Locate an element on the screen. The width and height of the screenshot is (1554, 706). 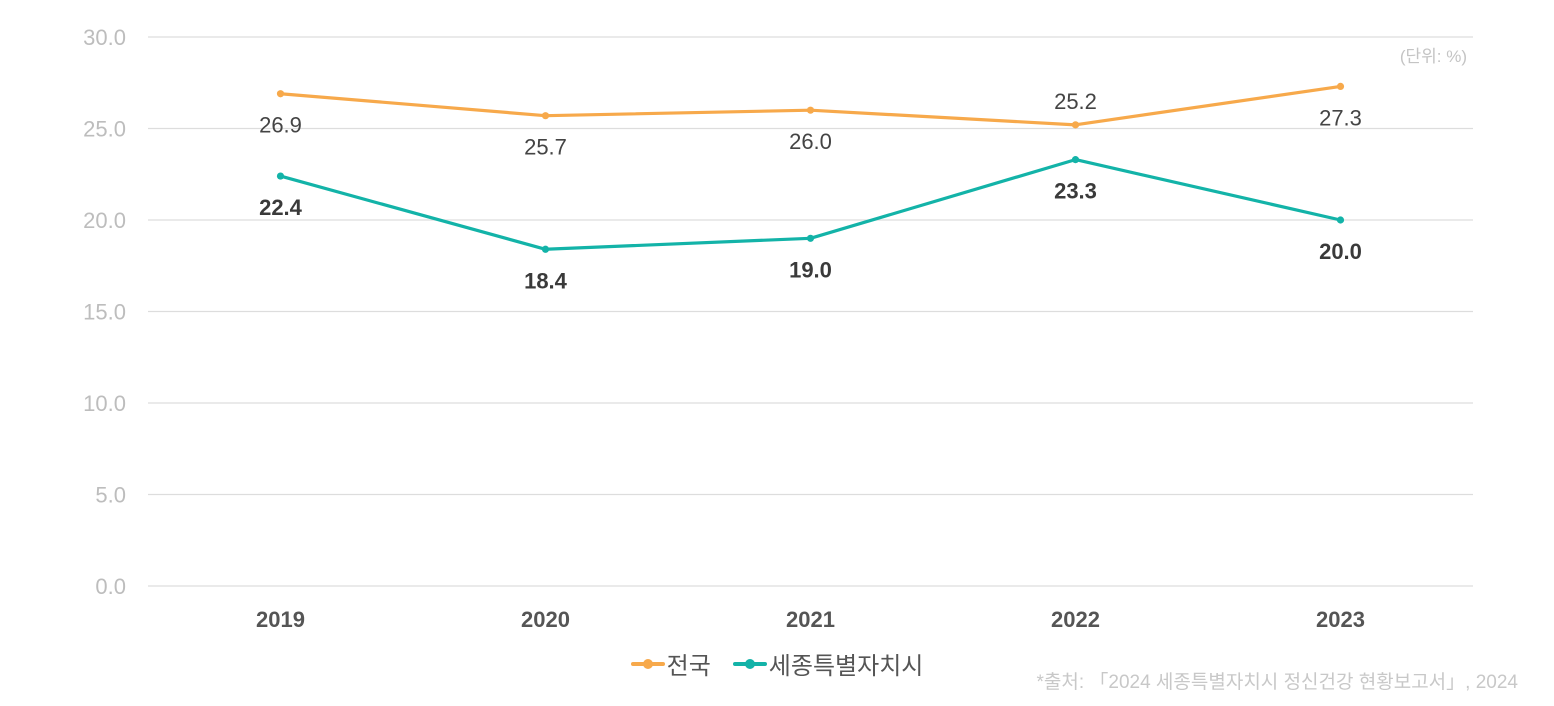
legend-swatch-national-icon is located at coordinates (647, 663).